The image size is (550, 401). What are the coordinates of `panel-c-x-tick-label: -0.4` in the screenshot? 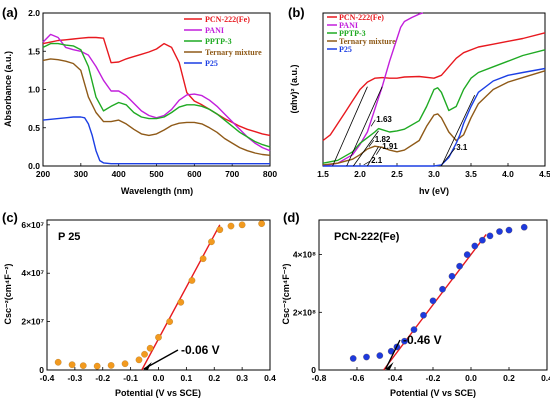 It's located at (47, 378).